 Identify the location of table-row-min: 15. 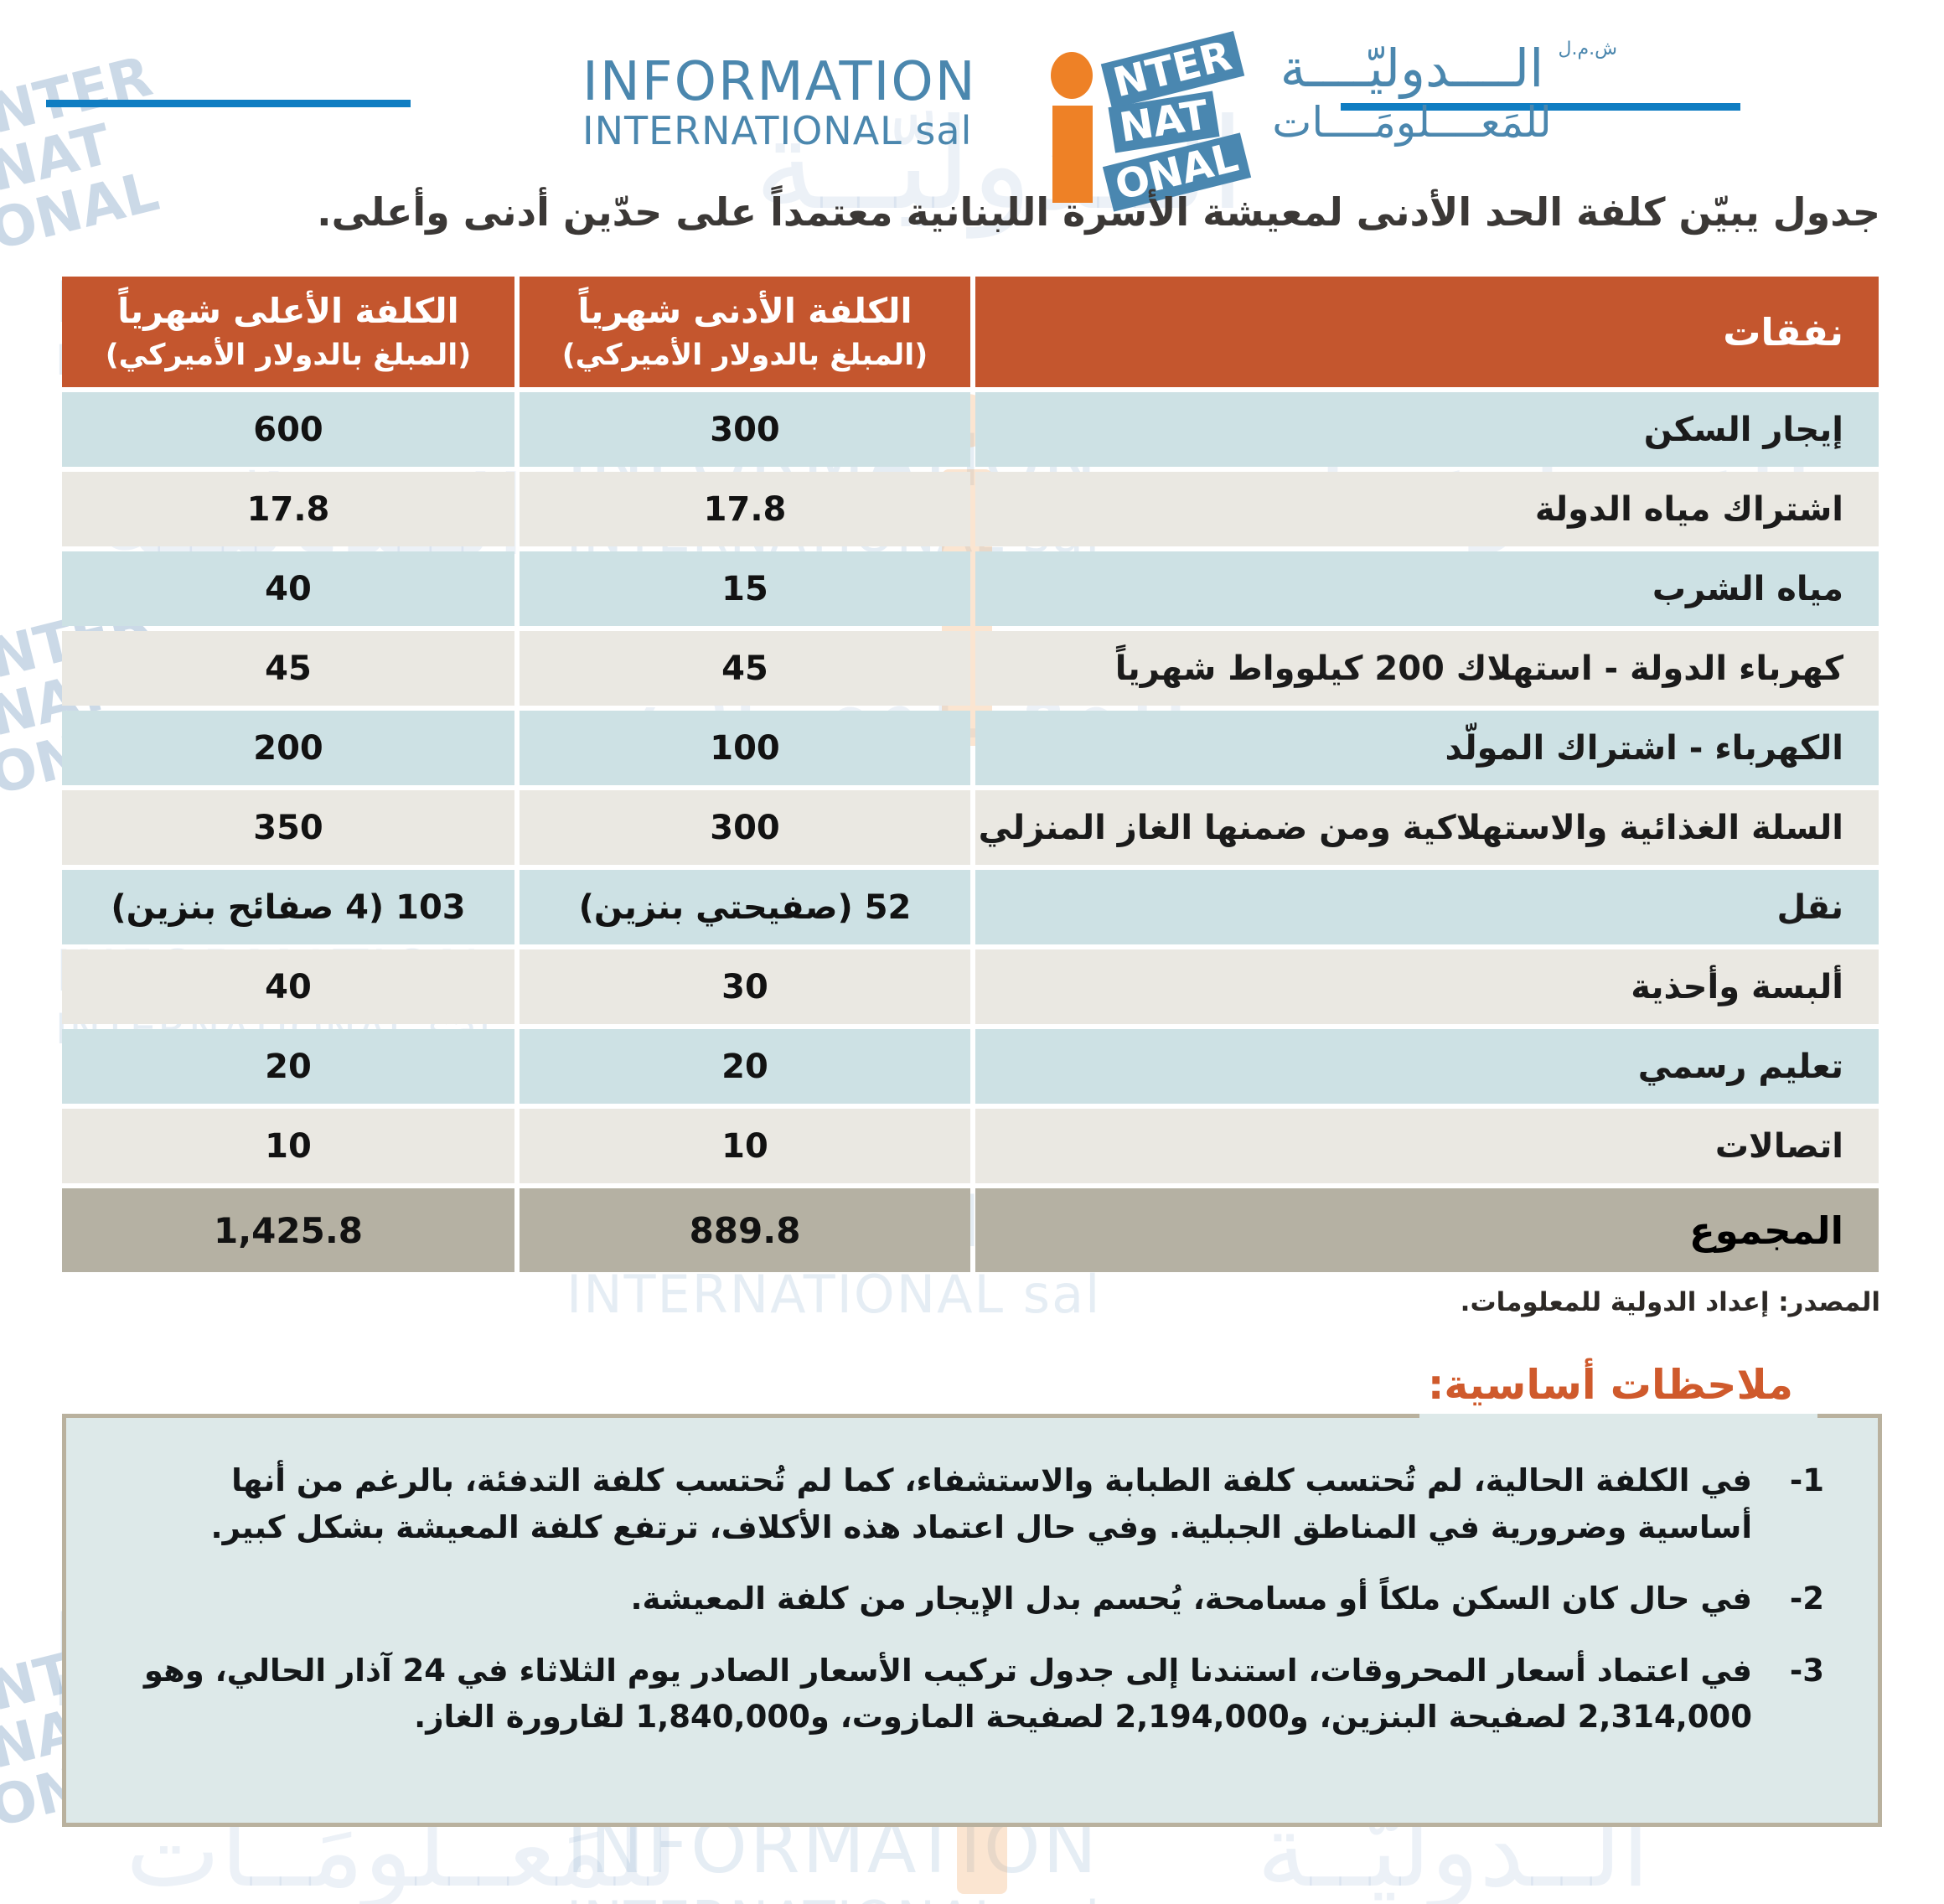
(745, 588).